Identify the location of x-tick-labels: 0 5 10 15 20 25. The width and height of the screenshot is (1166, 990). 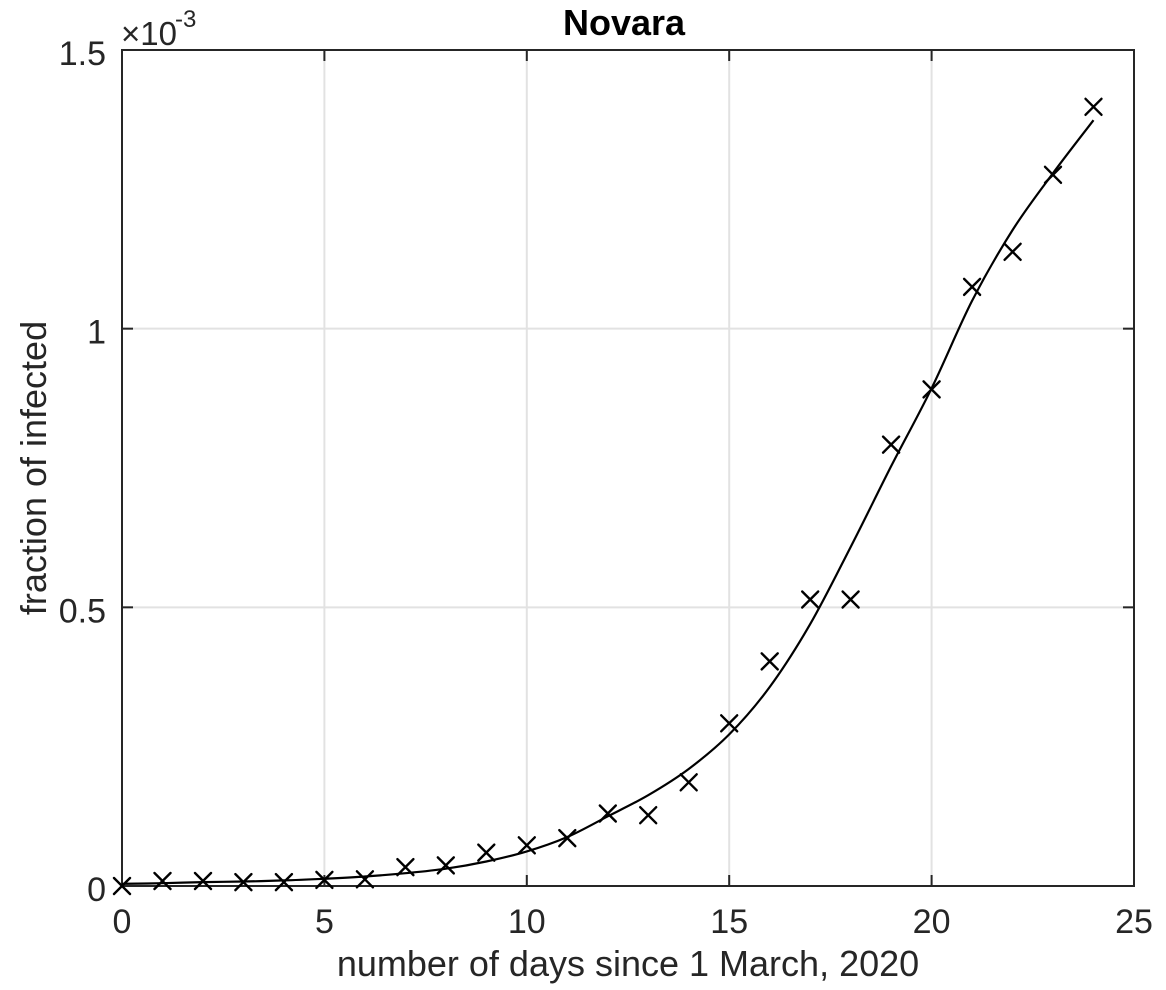
(633, 922).